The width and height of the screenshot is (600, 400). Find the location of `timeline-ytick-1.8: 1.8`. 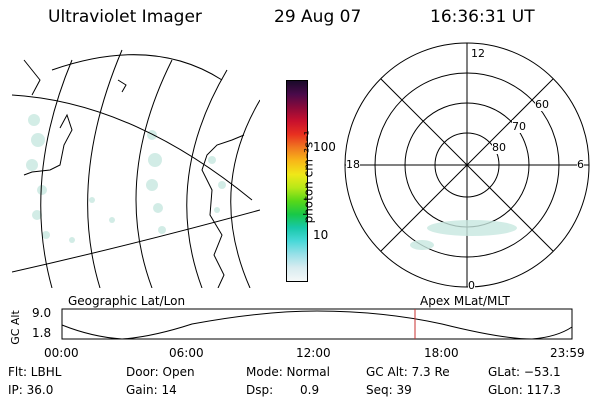

timeline-ytick-1.8: 1.8 is located at coordinates (42, 333).